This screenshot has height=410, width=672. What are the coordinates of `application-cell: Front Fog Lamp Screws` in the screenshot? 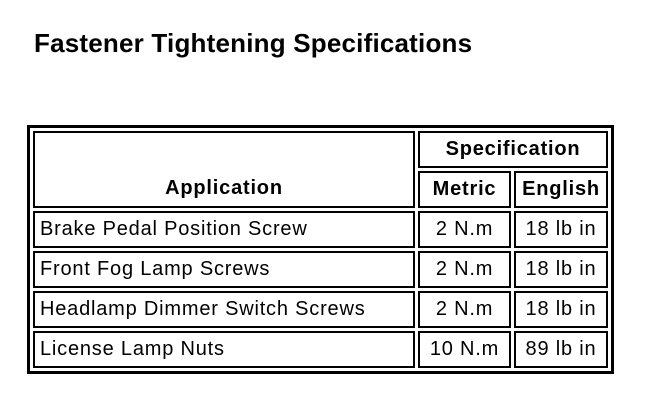 It's located at (224, 269).